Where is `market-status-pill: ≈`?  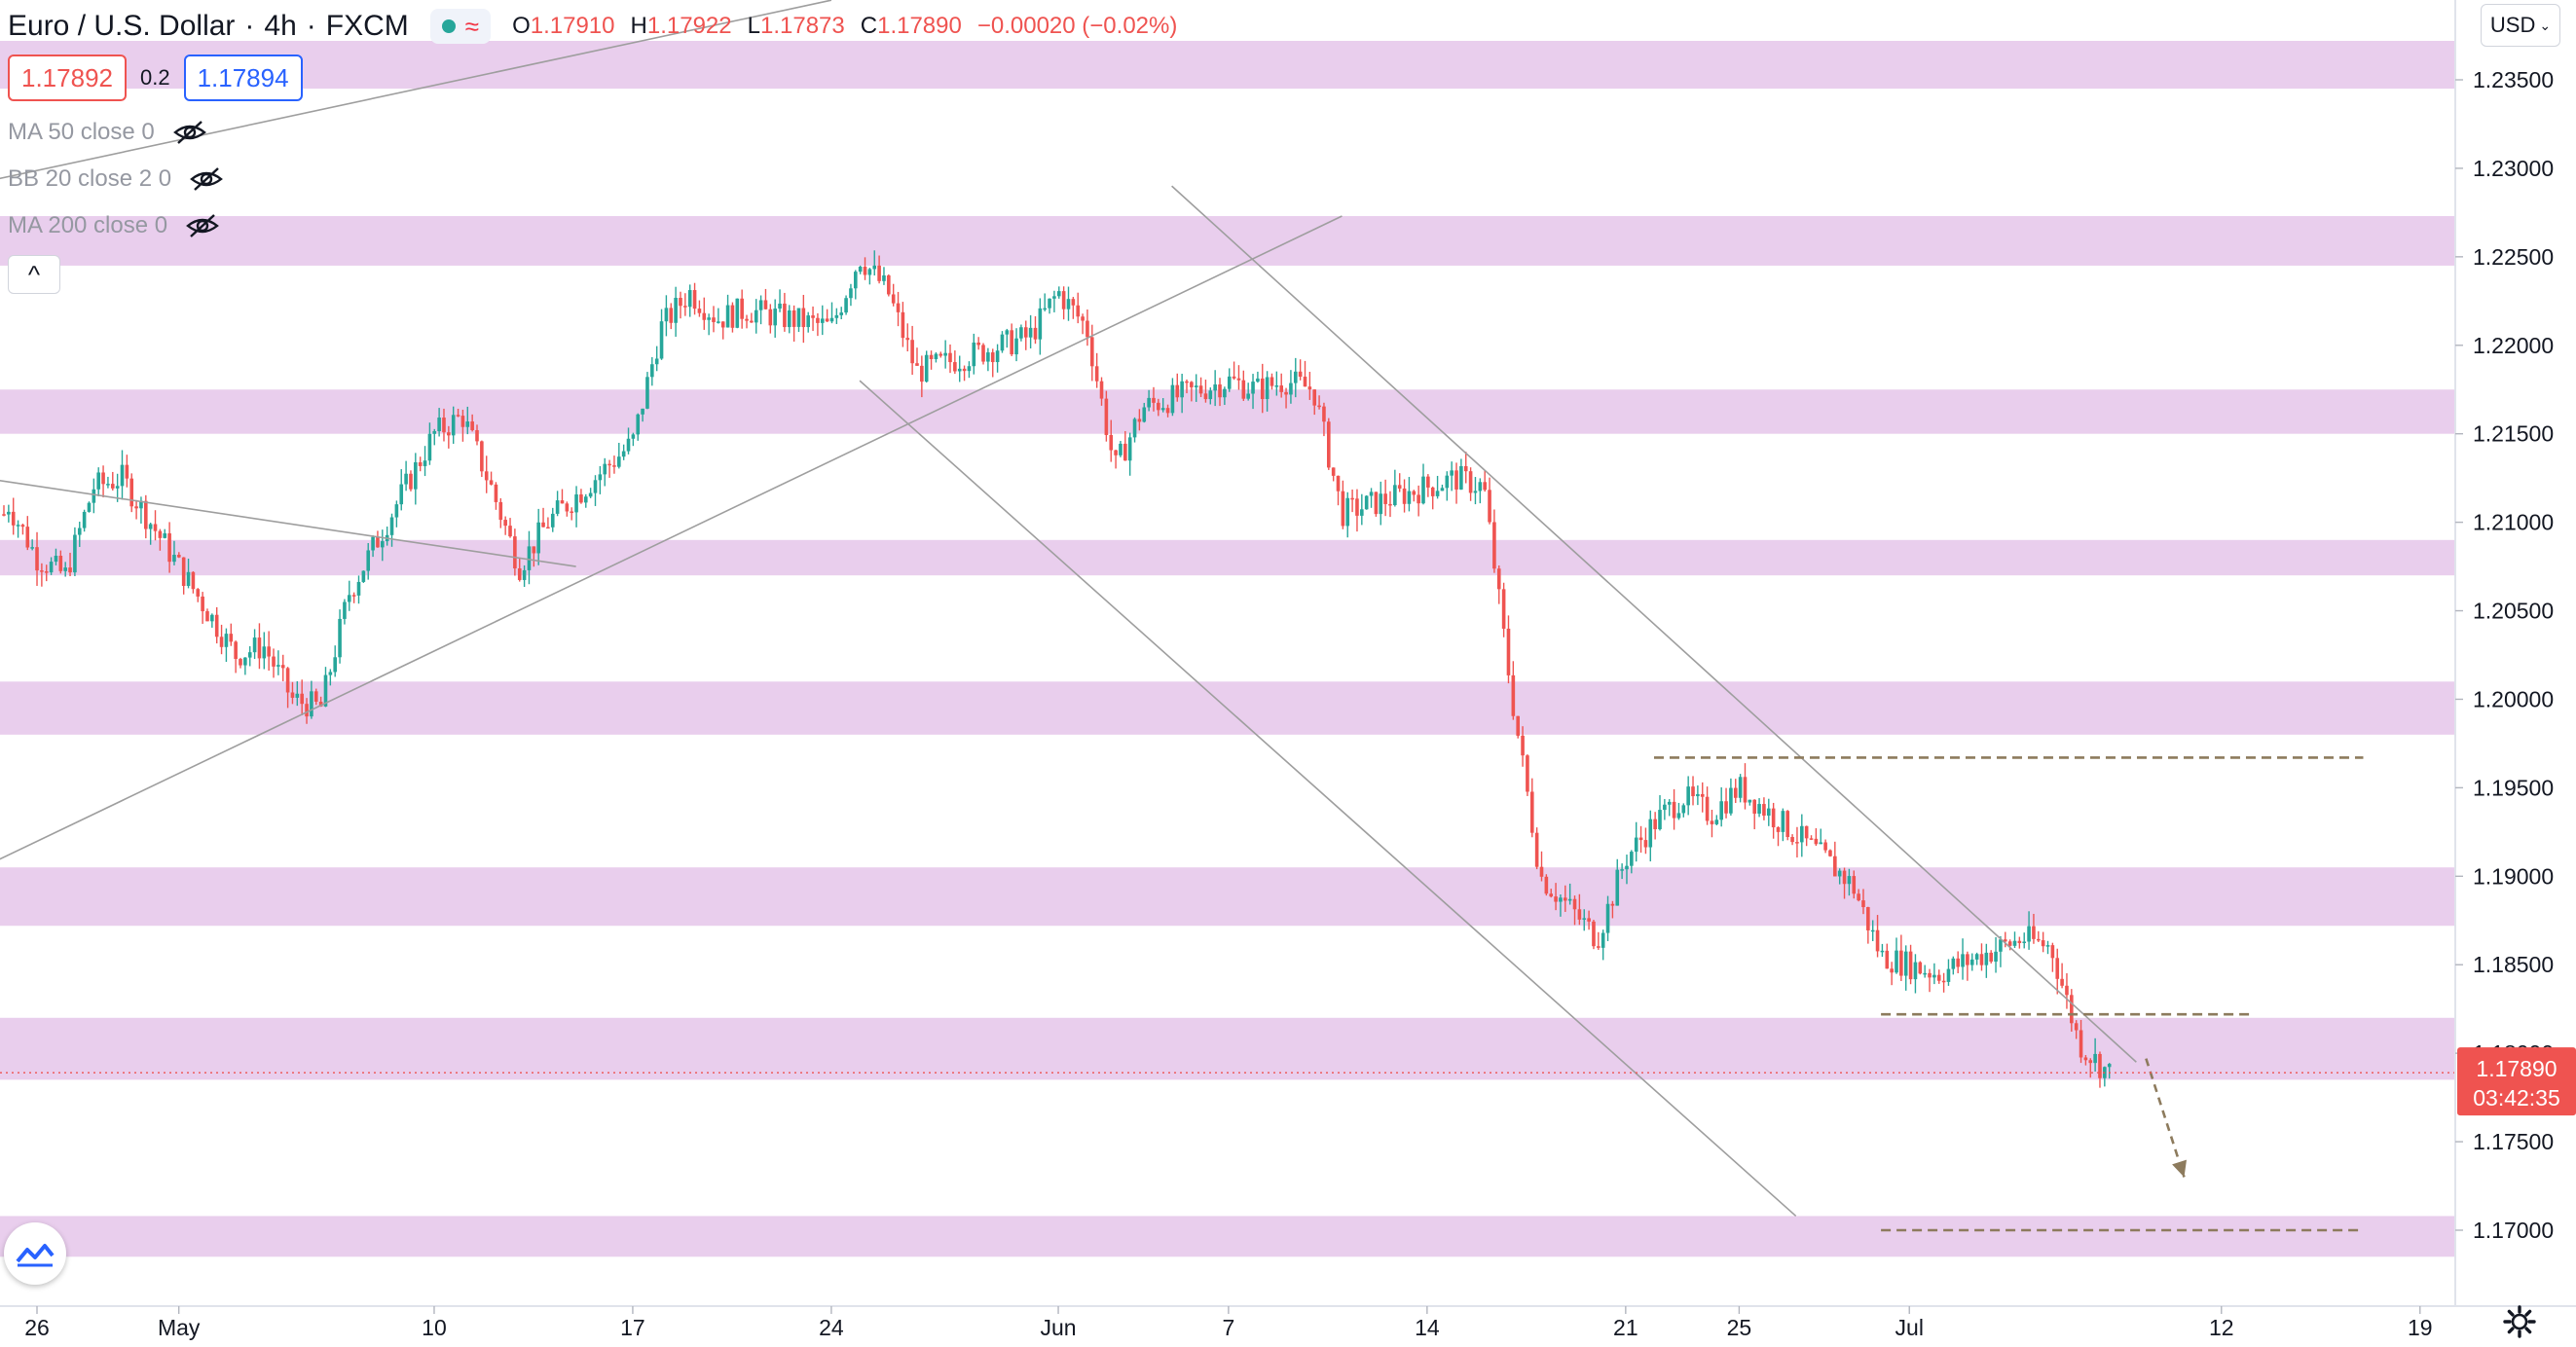 market-status-pill: ≈ is located at coordinates (460, 27).